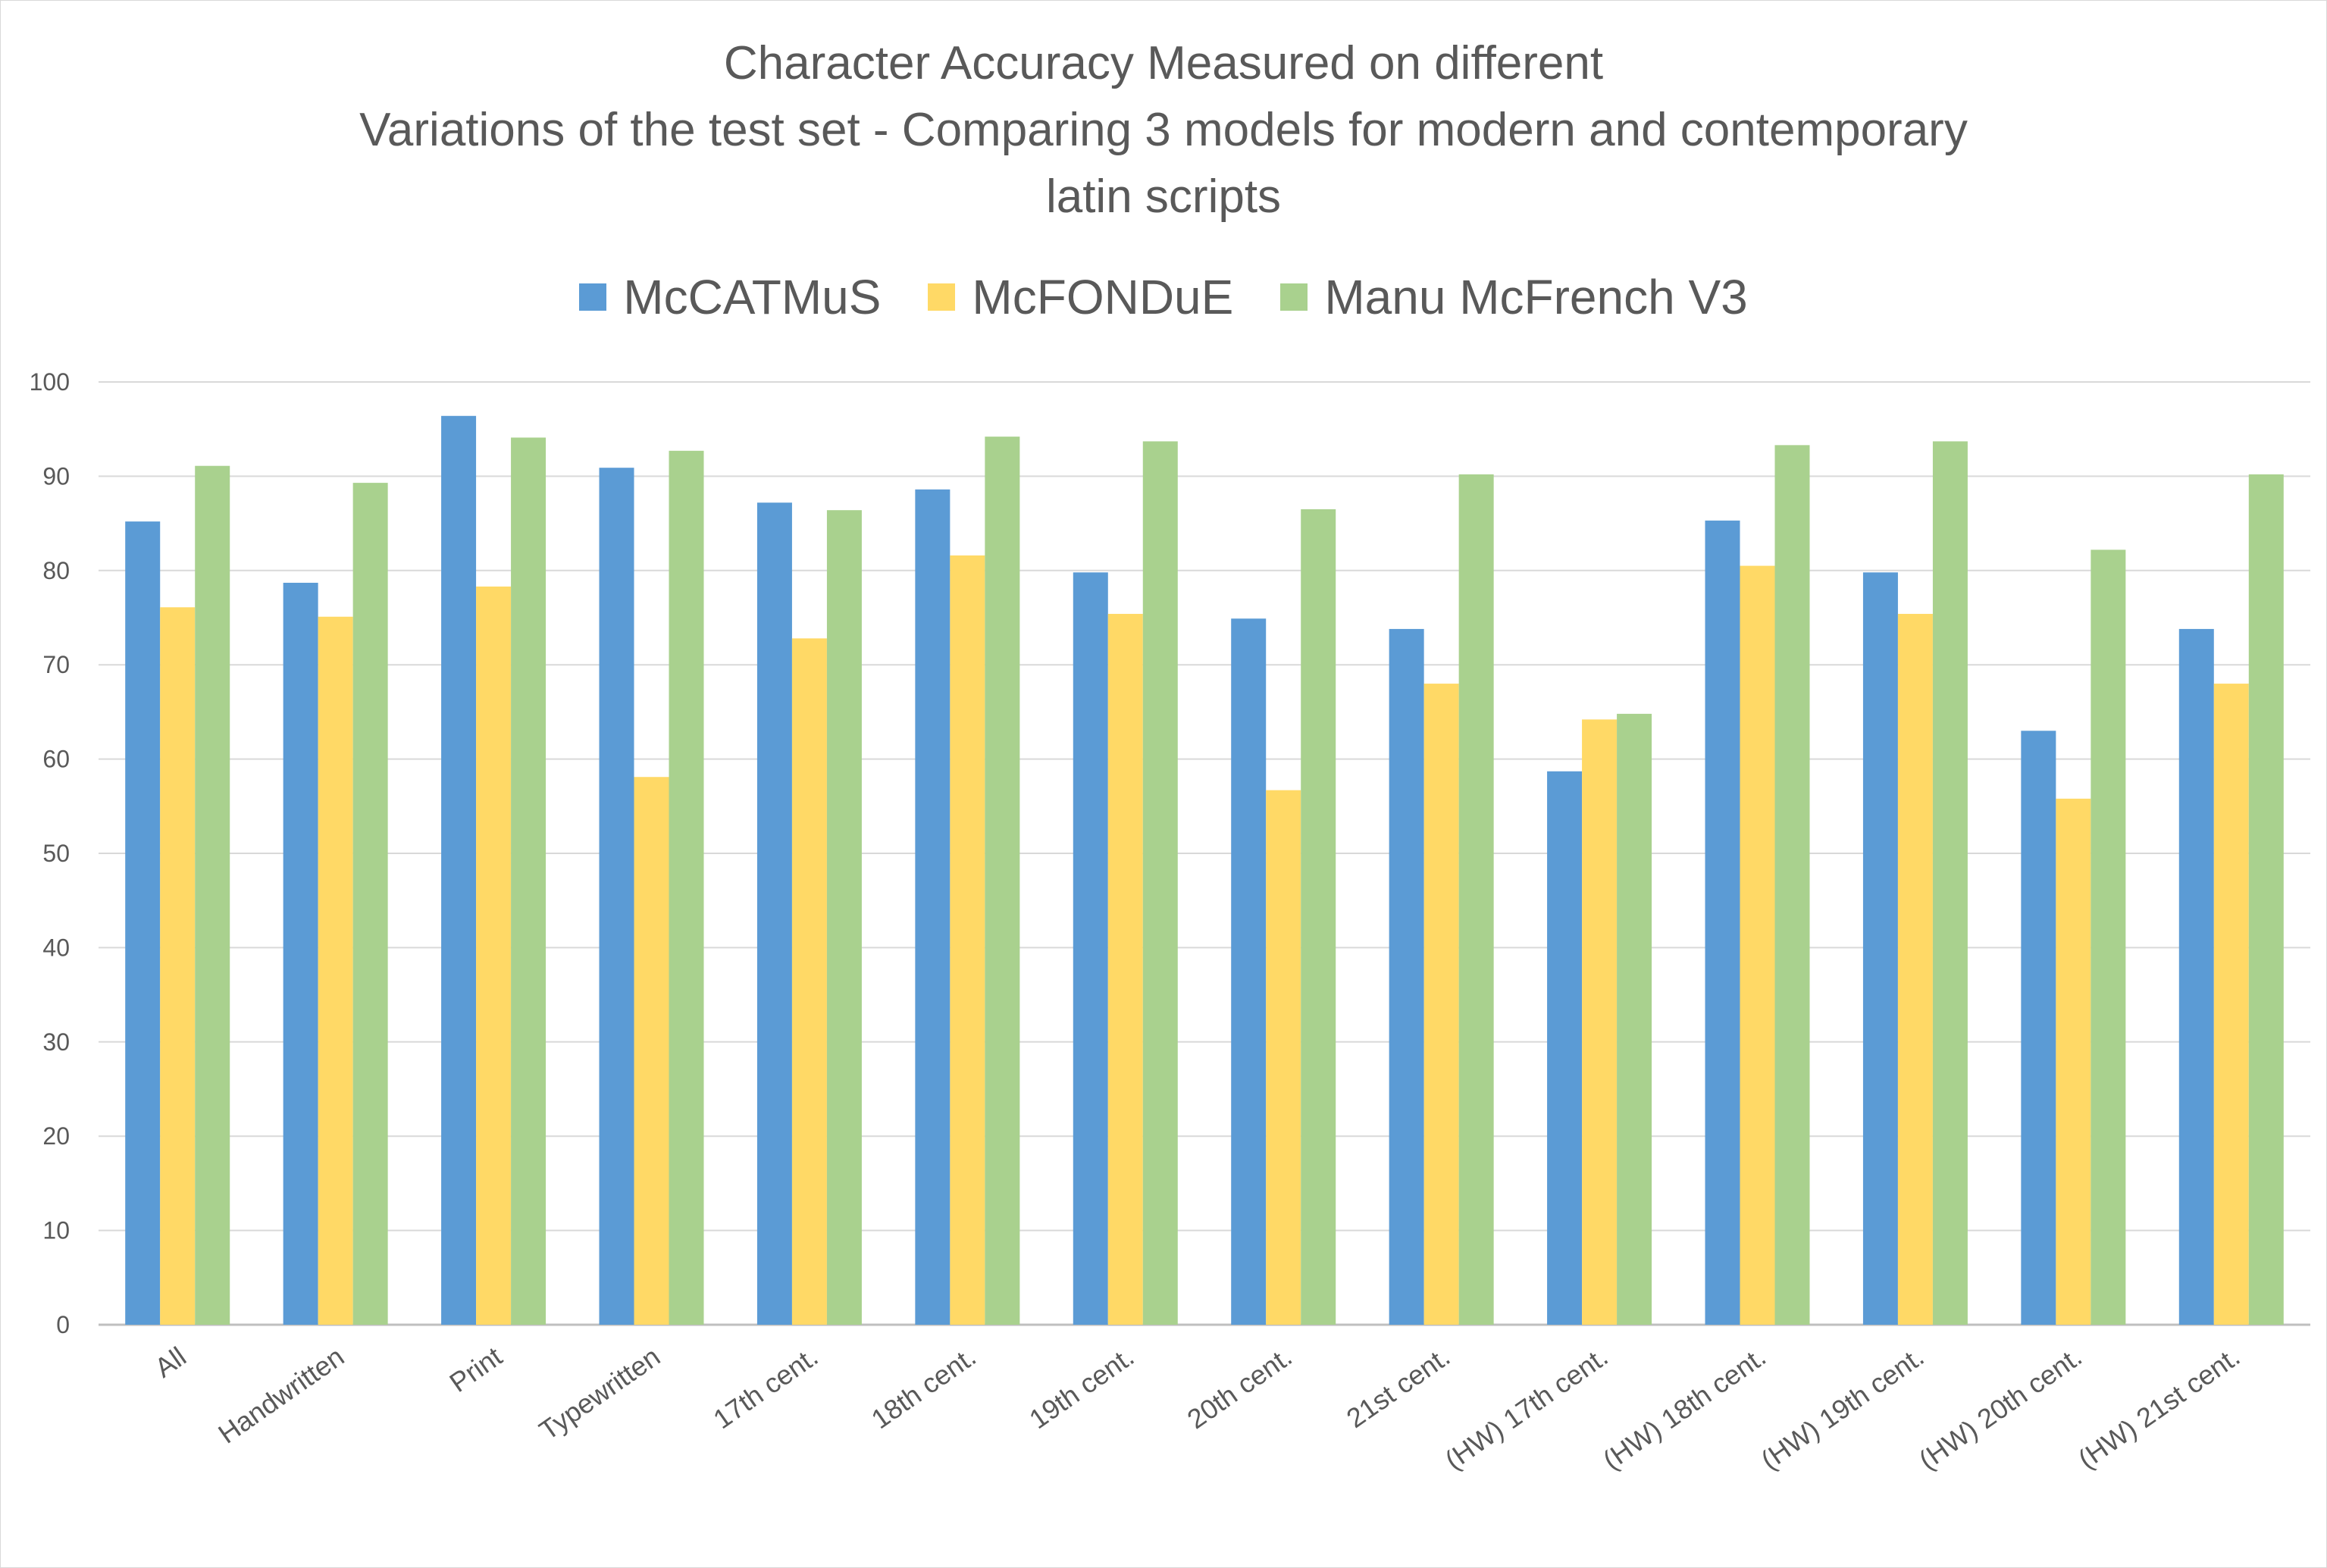  Describe the element at coordinates (1880, 948) in the screenshot. I see `bar-mccatmus-hw-19th-cent` at that location.